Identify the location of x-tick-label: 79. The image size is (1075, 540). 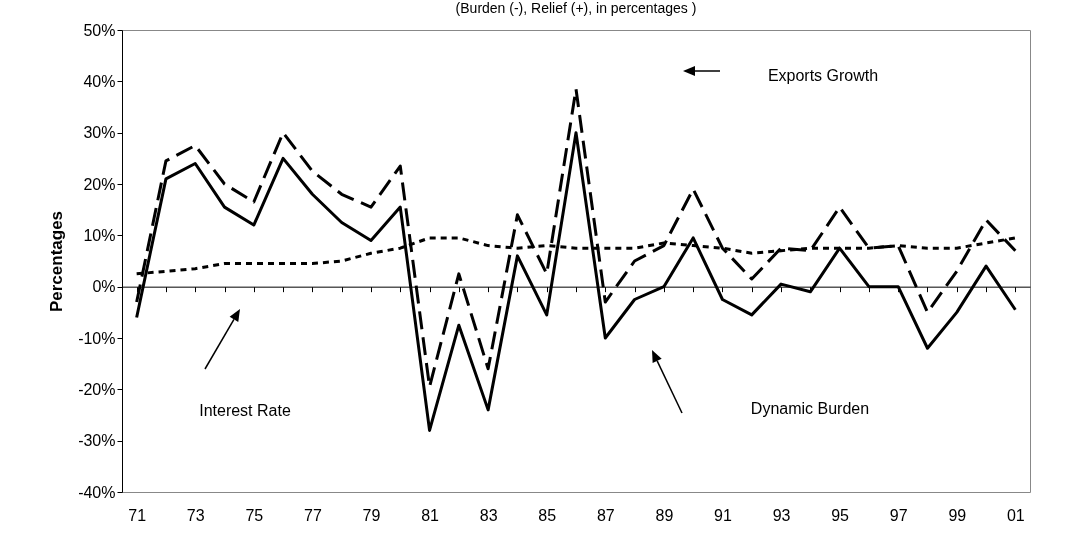
(371, 515).